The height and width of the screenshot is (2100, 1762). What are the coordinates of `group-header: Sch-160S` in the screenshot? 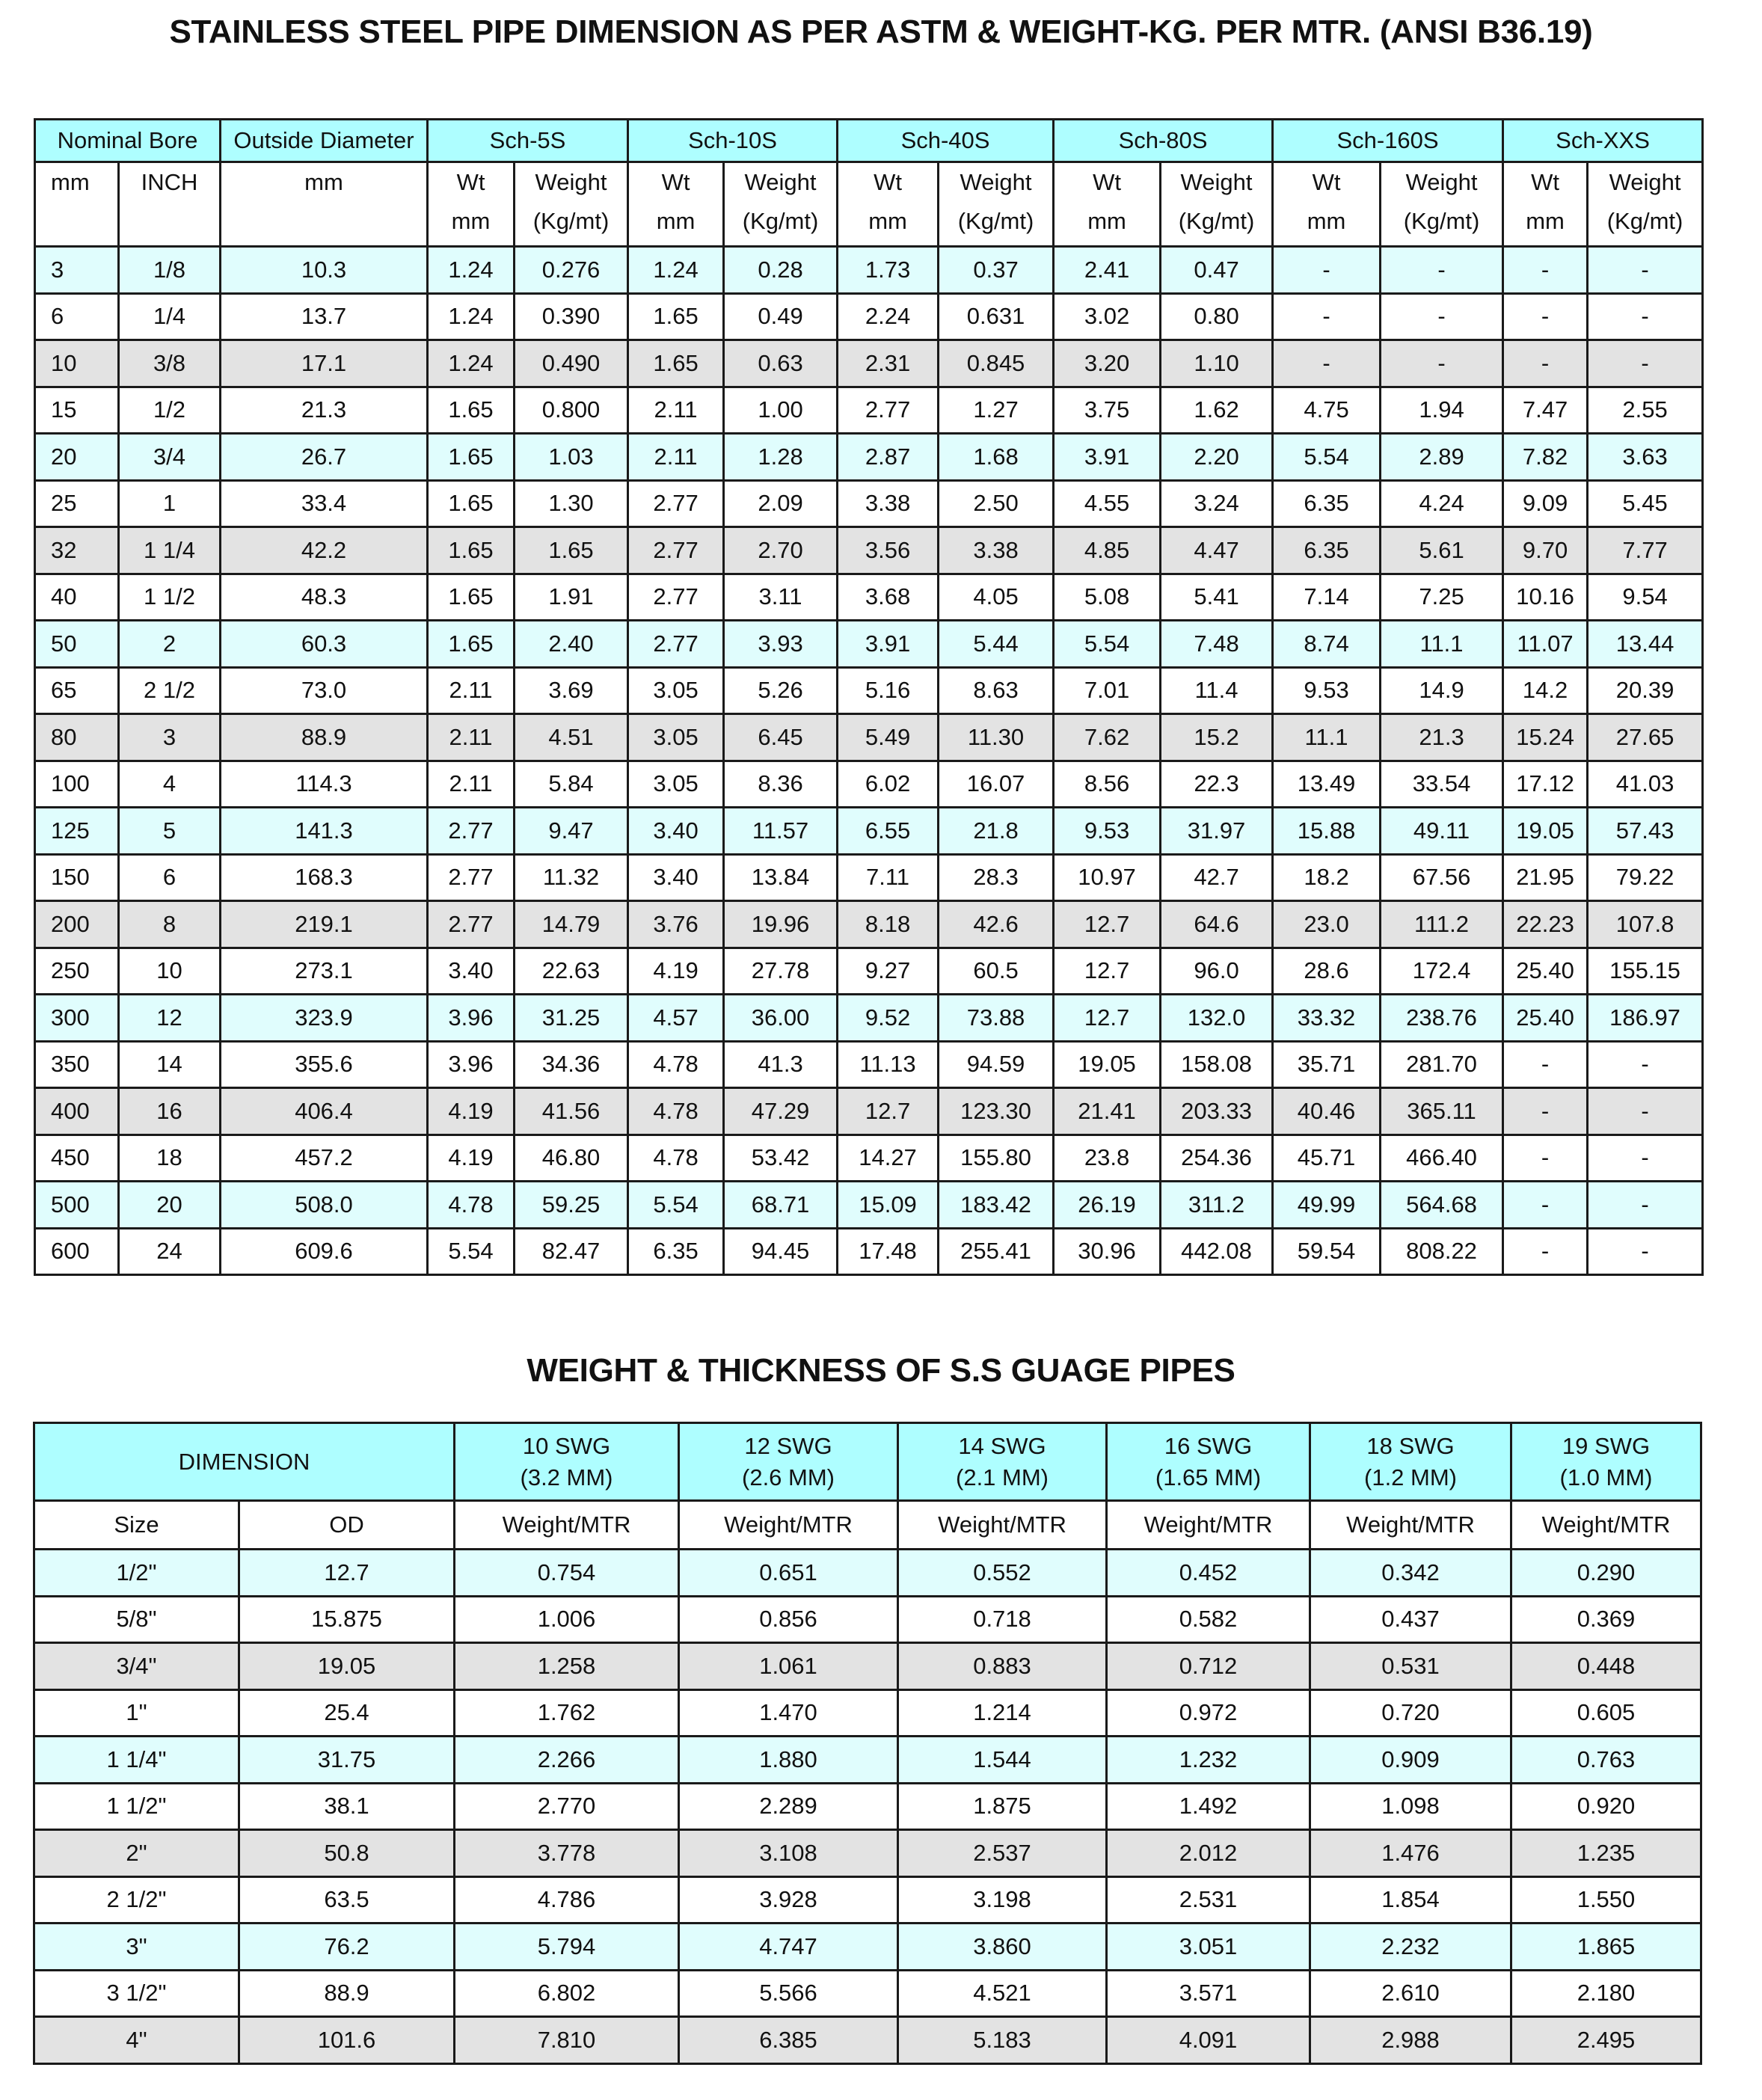 It's located at (1388, 140).